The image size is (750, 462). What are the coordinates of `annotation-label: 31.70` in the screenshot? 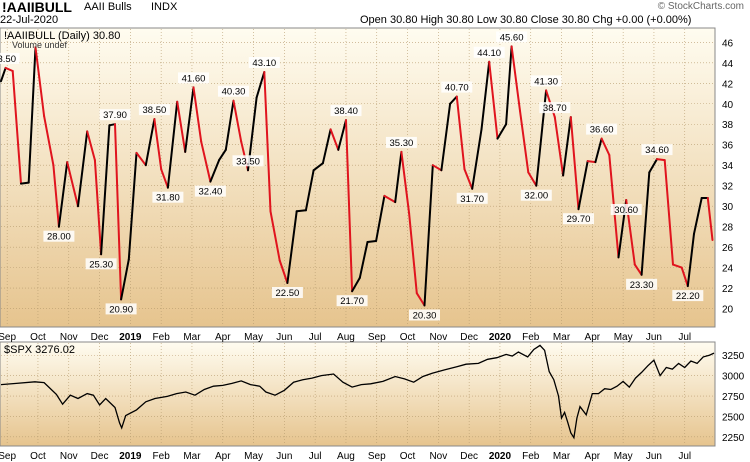 It's located at (472, 199).